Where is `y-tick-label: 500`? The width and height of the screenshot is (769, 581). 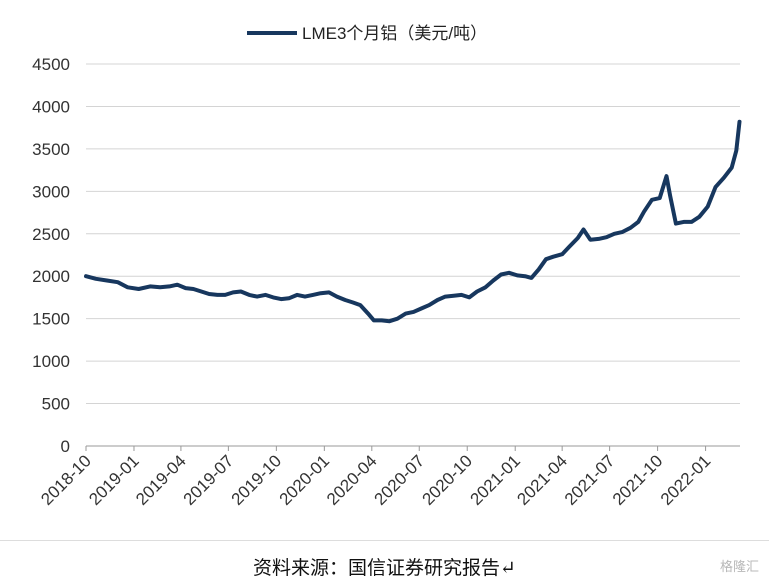
y-tick-label: 500 is located at coordinates (56, 404).